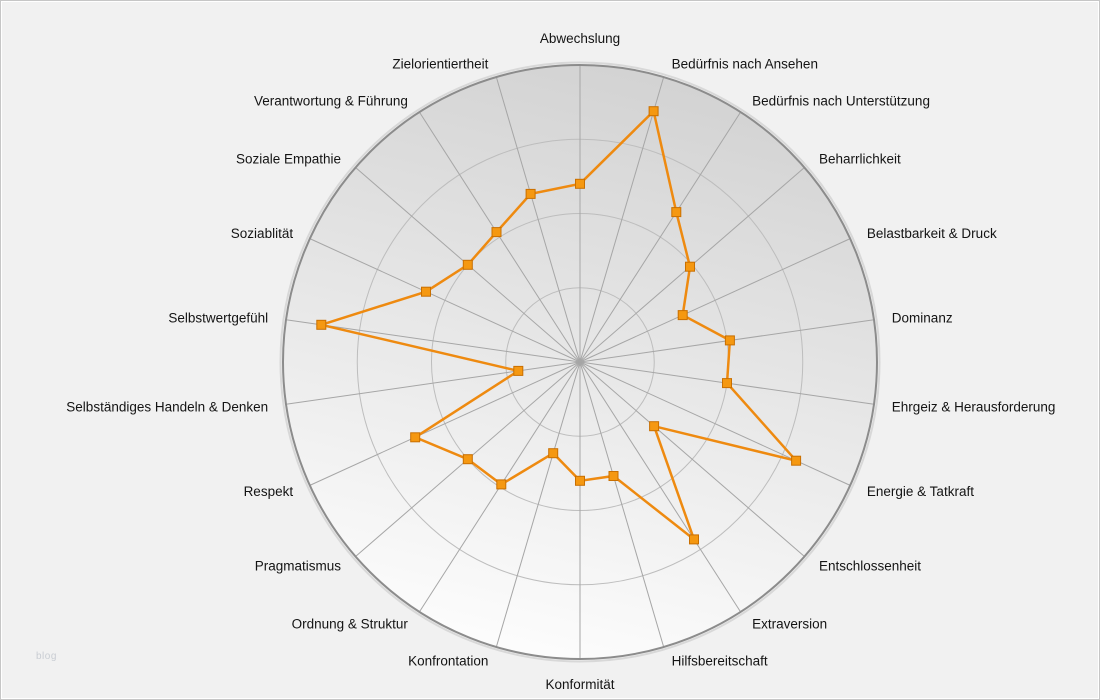 Image resolution: width=1100 pixels, height=700 pixels. What do you see at coordinates (870, 566) in the screenshot?
I see `axis-label: Entschlossenheit` at bounding box center [870, 566].